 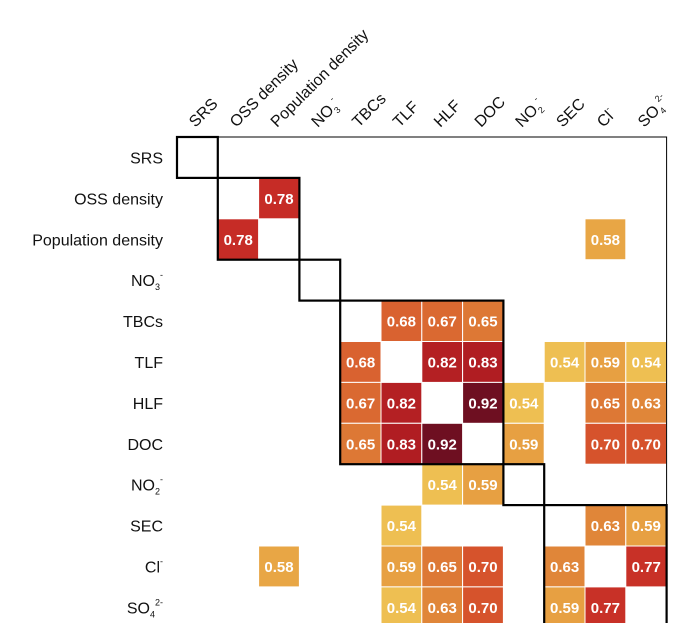 I want to click on cell-hlf-tlf, so click(x=401, y=402).